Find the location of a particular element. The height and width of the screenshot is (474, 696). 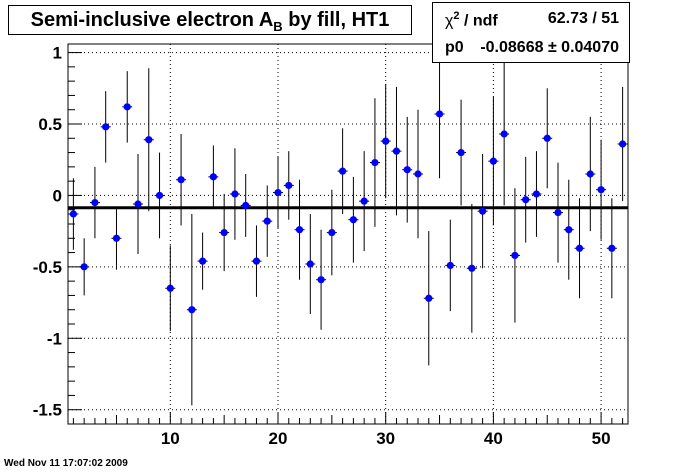

x-tick-label: 20 is located at coordinates (278, 438).